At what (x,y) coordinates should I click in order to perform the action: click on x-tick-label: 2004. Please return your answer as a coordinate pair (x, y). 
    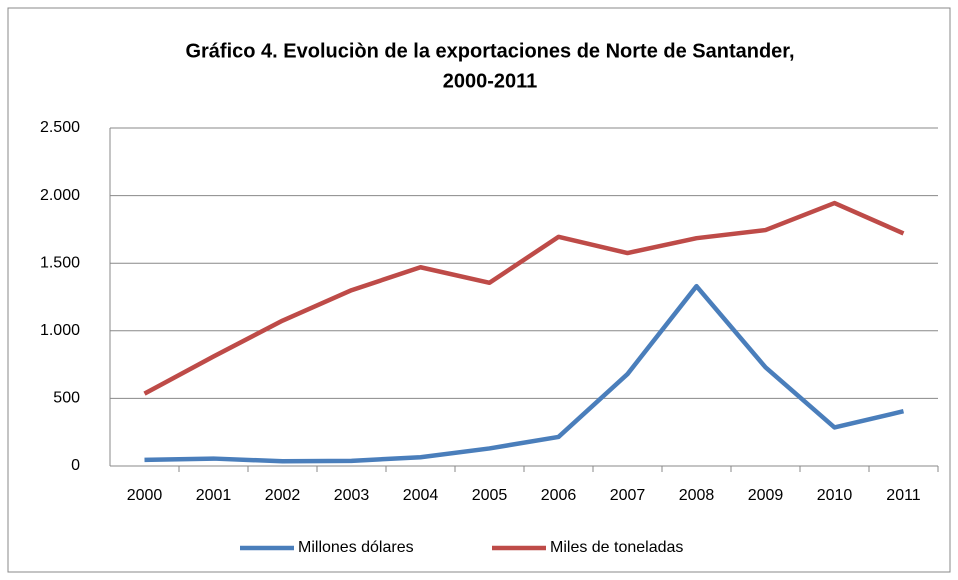
    Looking at the image, I should click on (421, 495).